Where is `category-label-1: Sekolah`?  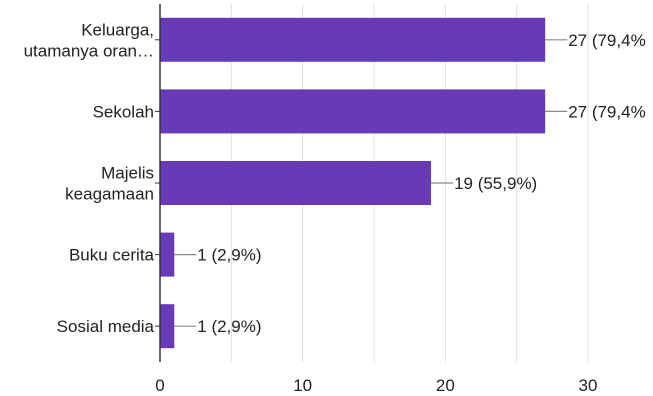
category-label-1: Sekolah is located at coordinates (123, 111).